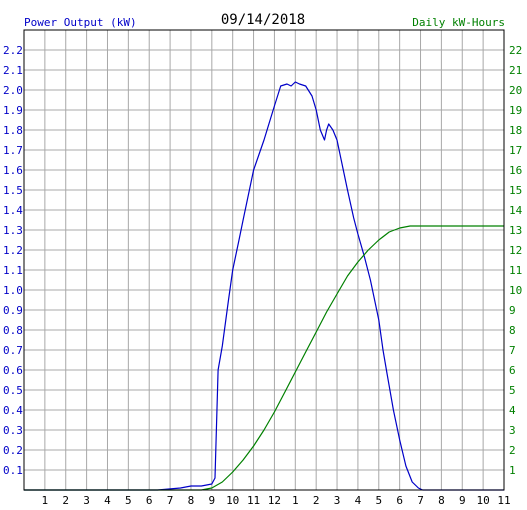  I want to click on y-right-tick-label: 2, so click(512, 450).